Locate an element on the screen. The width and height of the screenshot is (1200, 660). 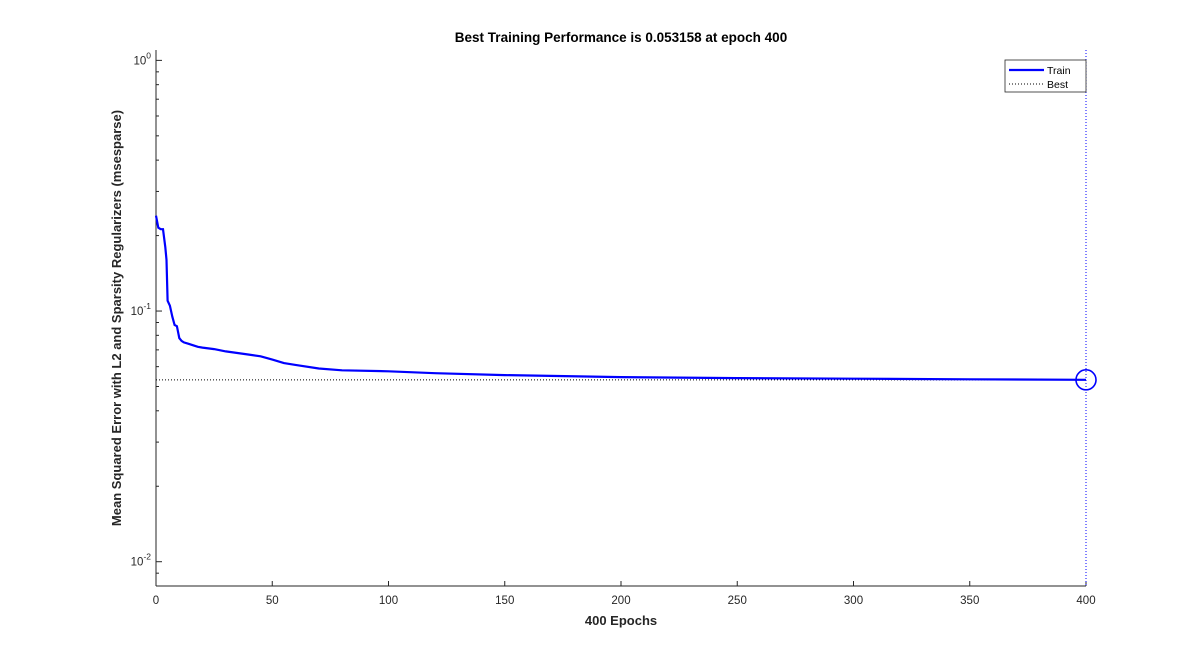
legend: Train Best is located at coordinates (1045, 76).